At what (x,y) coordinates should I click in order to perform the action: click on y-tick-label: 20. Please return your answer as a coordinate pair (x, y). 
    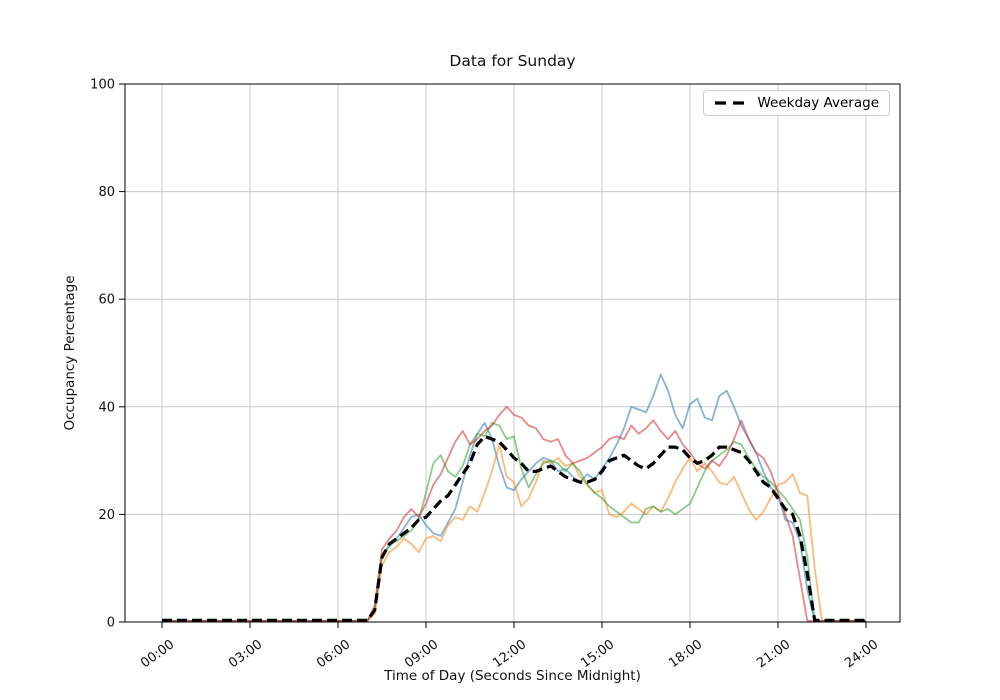
    Looking at the image, I should click on (106, 515).